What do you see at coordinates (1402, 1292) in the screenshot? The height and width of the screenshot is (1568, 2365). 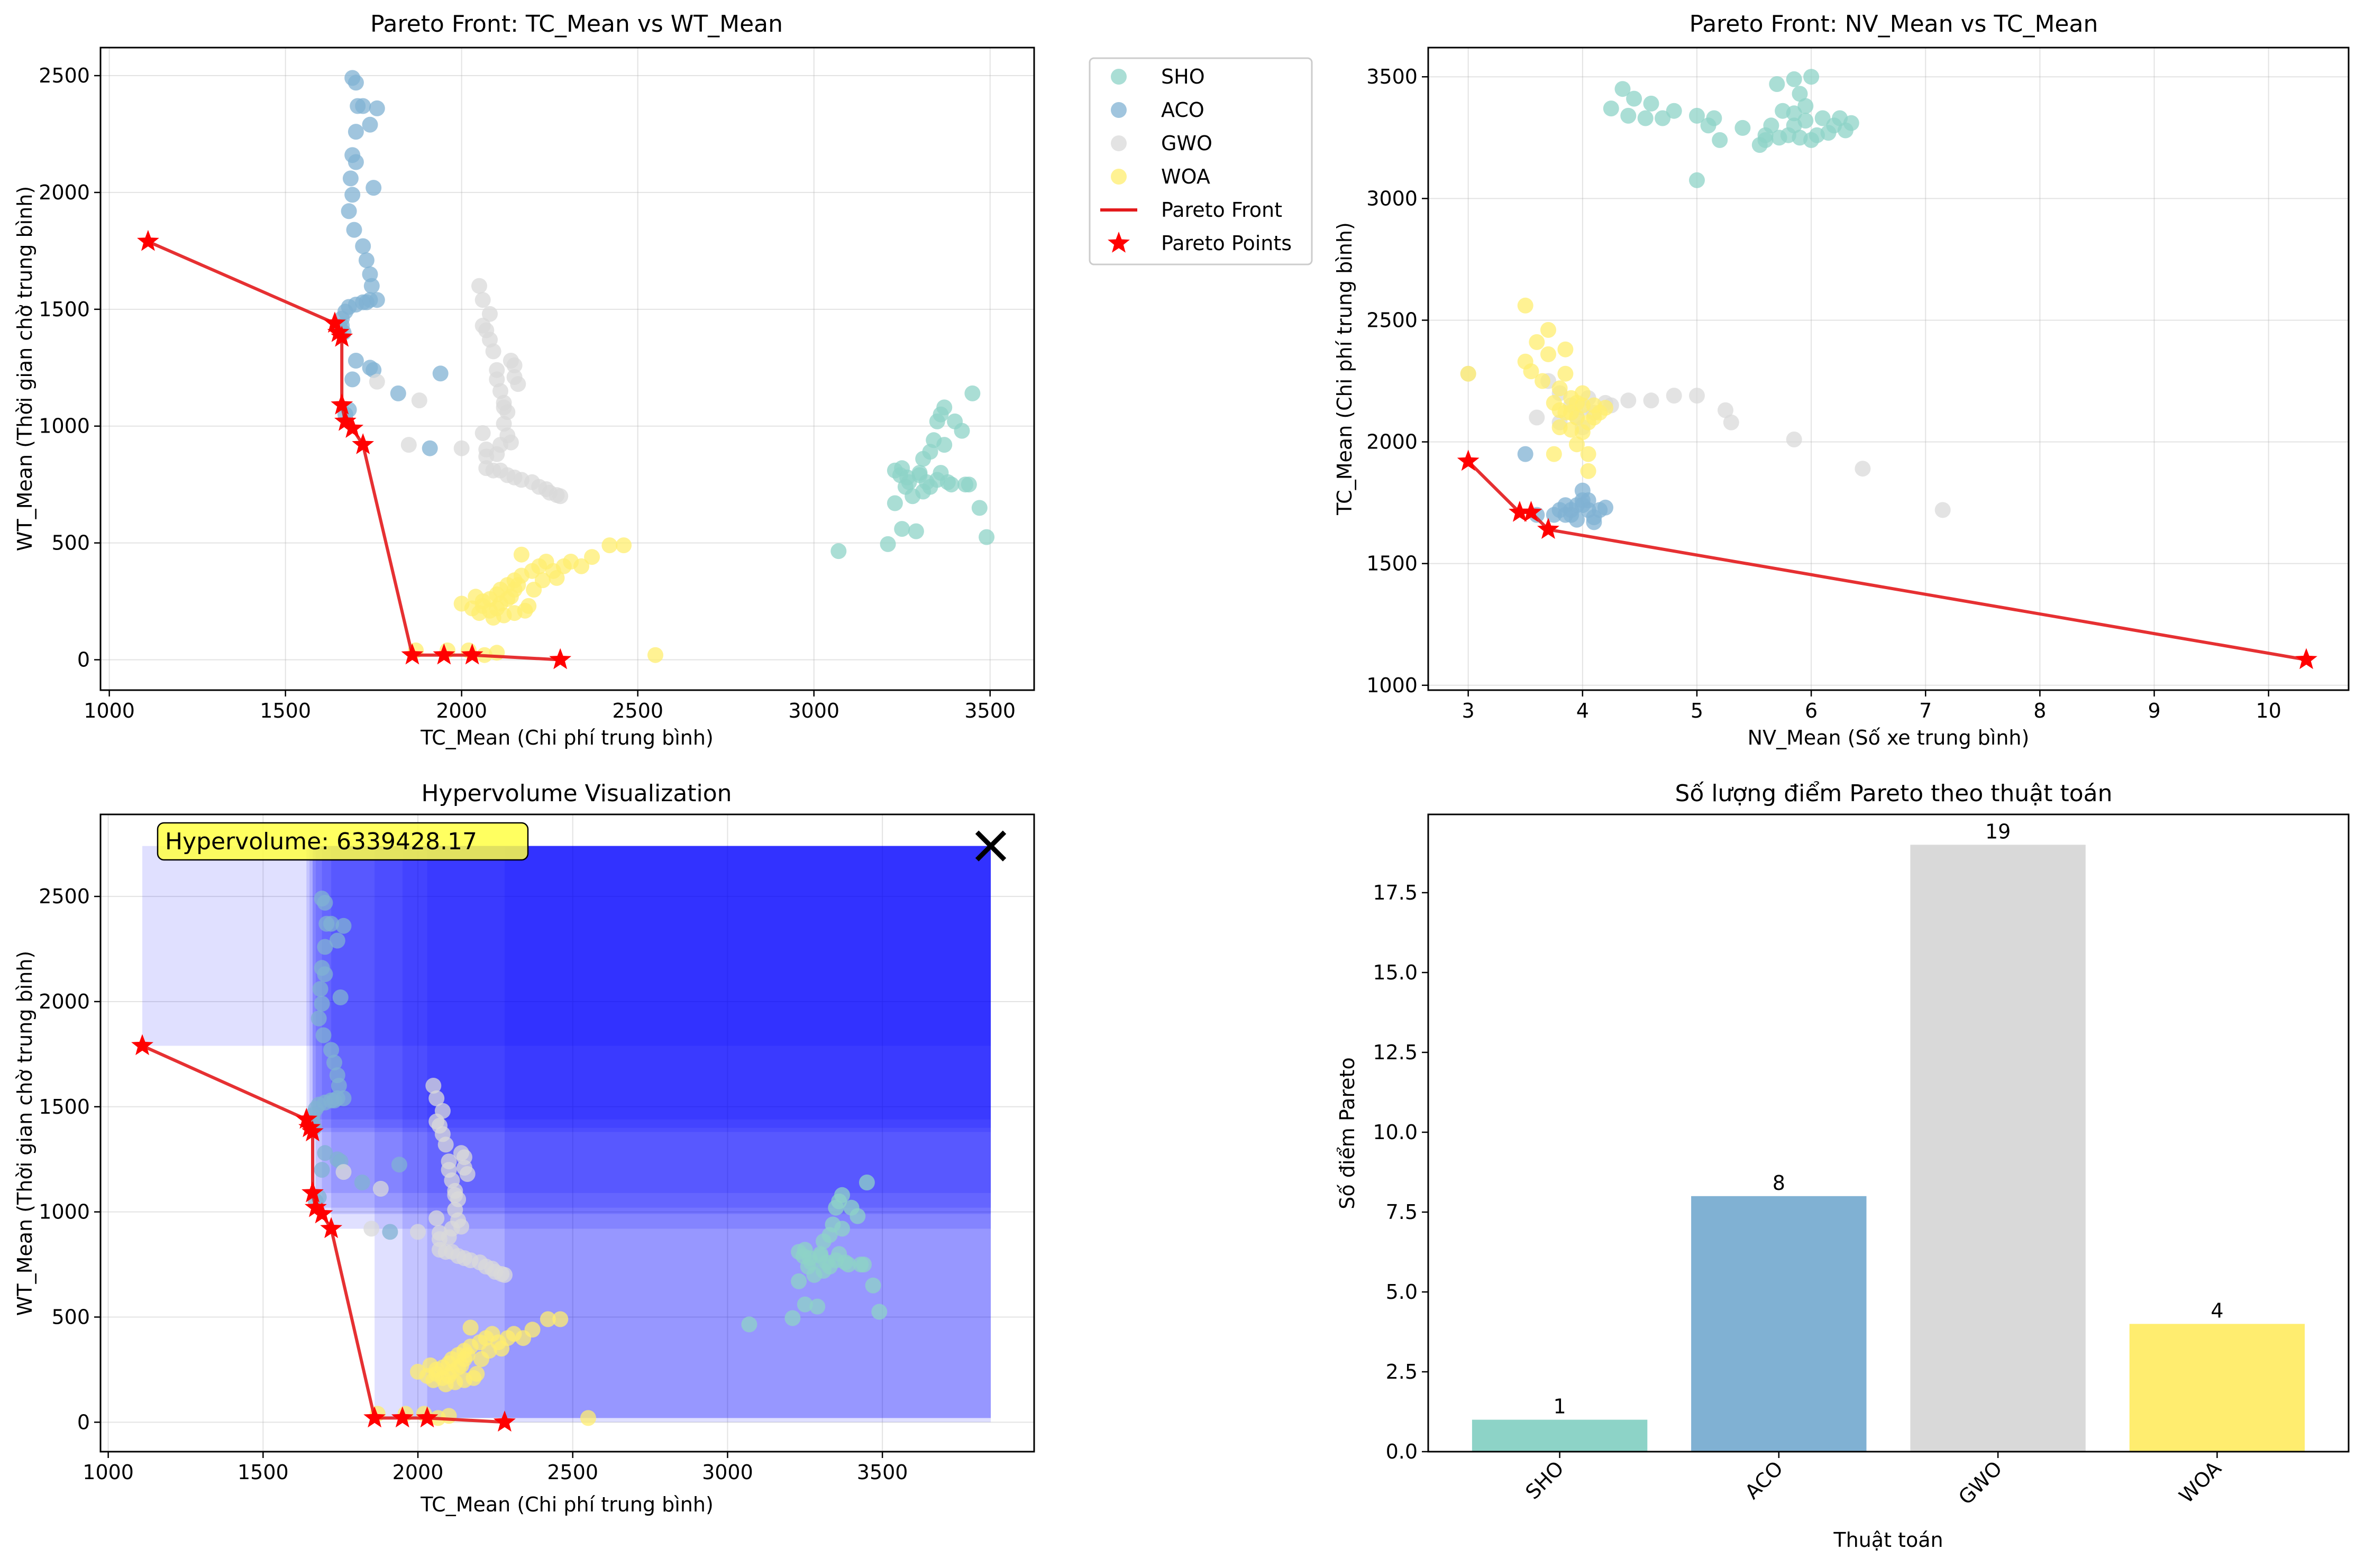 I see `panel-4-ytick-label: 5.0` at bounding box center [1402, 1292].